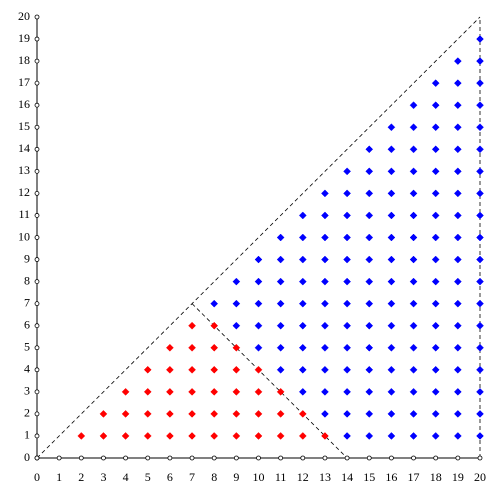  Describe the element at coordinates (391, 477) in the screenshot. I see `x-tick-label: 16` at that location.